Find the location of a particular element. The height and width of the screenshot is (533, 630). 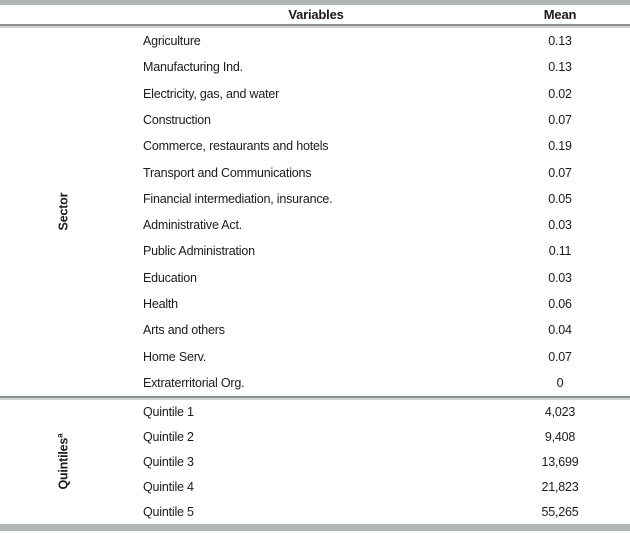

table-row: Quintile 4 21,823 is located at coordinates (315, 486).